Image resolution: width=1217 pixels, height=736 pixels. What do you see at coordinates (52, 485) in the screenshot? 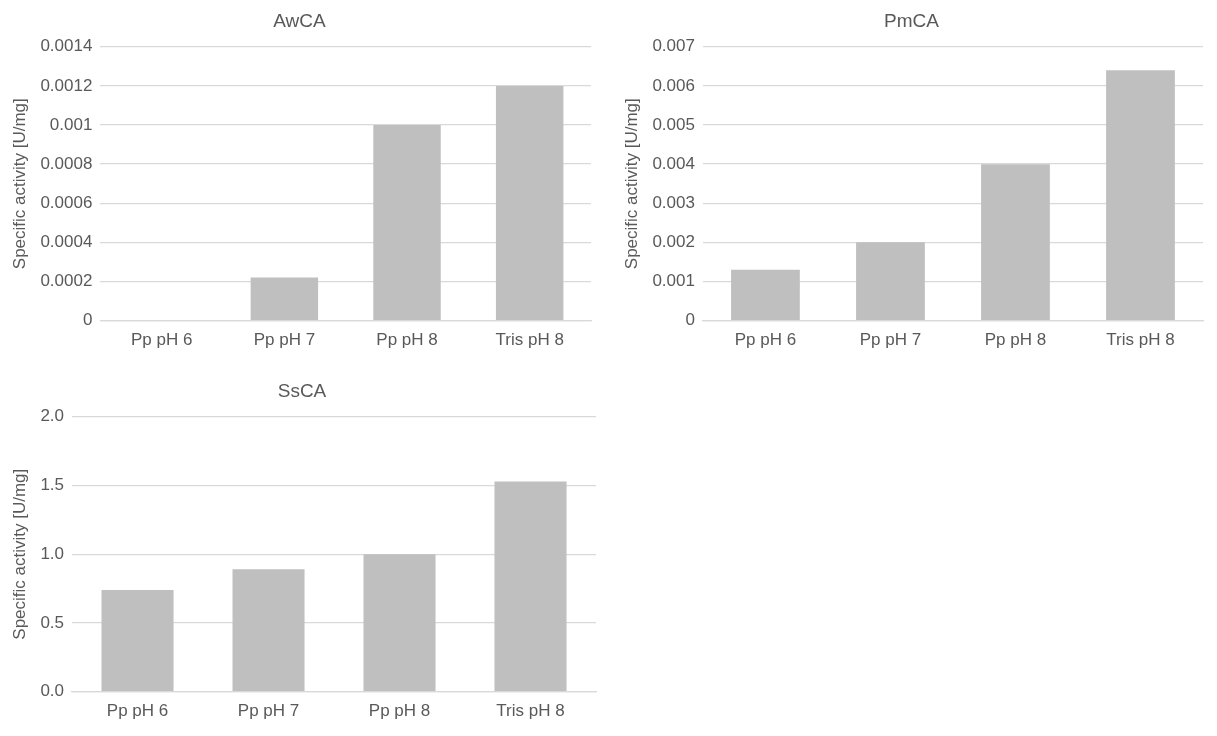
I see `y-tick-label: 1.5` at bounding box center [52, 485].